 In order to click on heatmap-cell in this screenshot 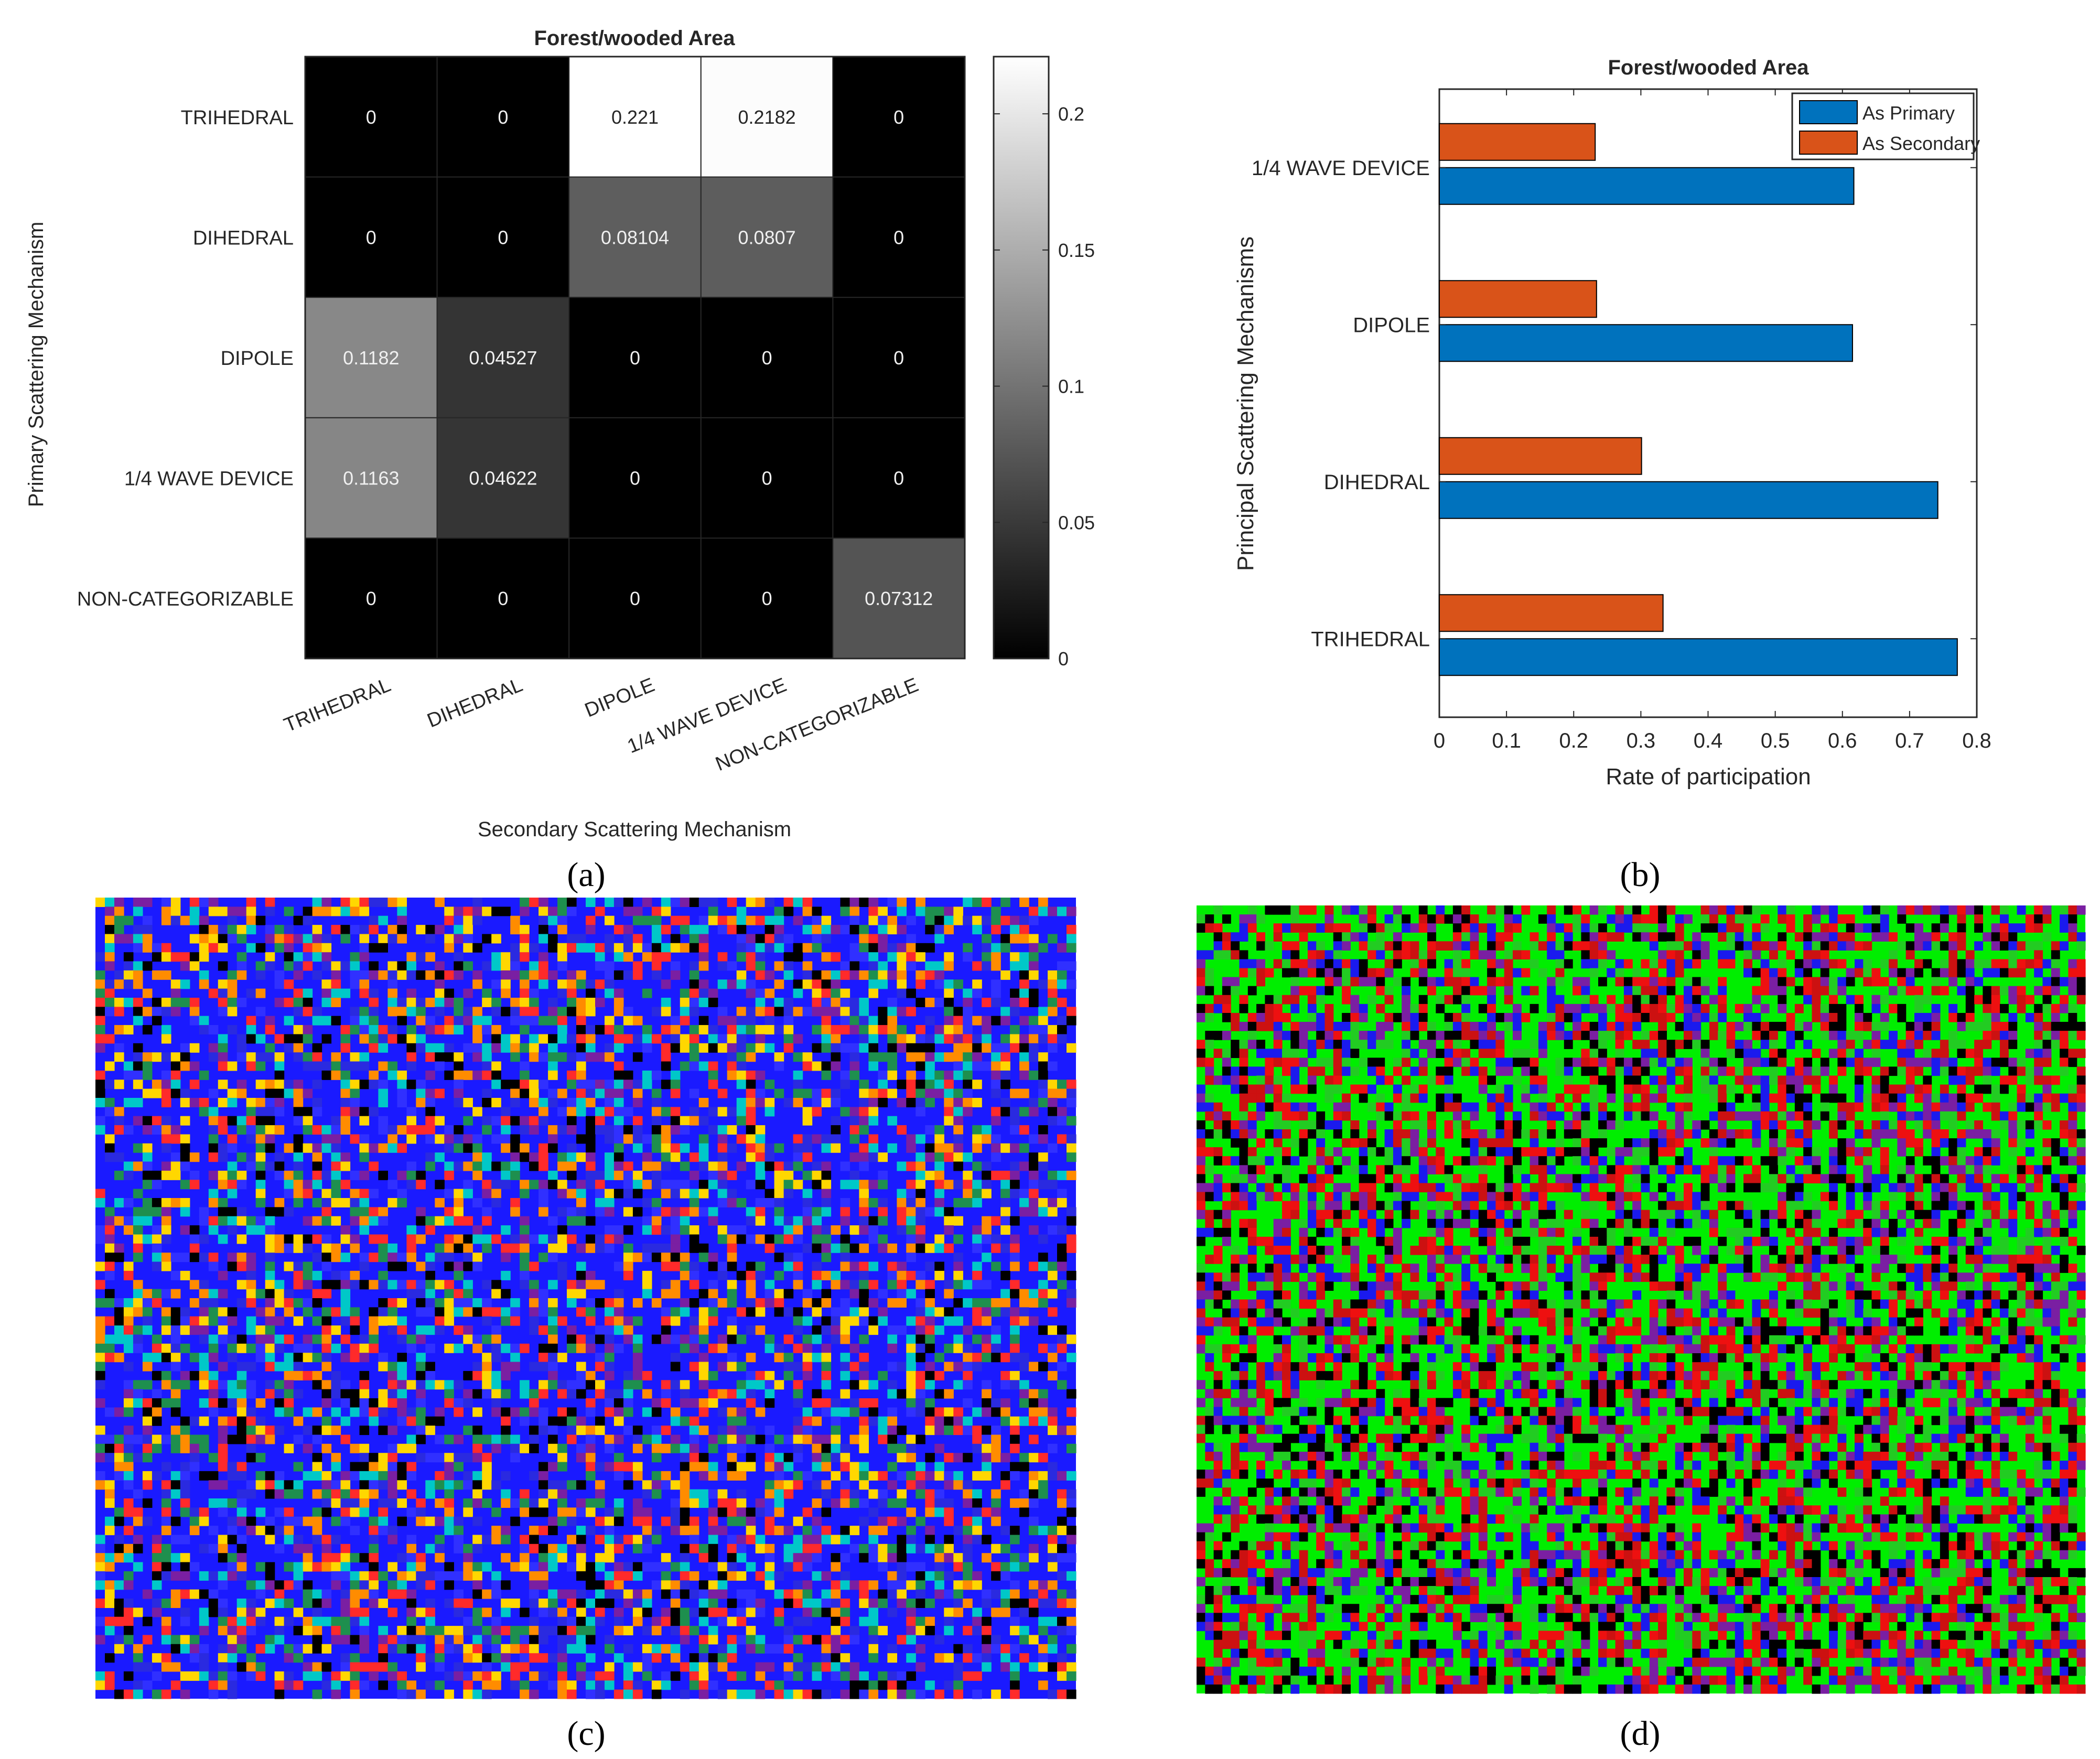, I will do `click(767, 117)`.